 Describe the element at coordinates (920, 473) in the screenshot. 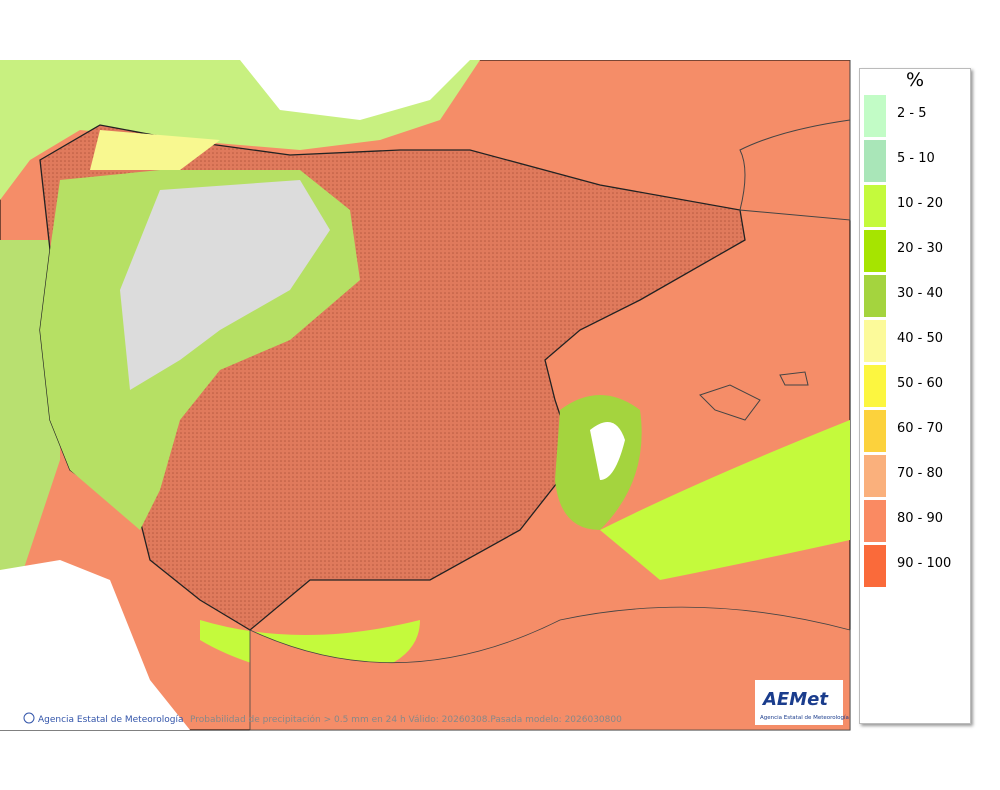

I see `legend-label: 70 - 80` at that location.